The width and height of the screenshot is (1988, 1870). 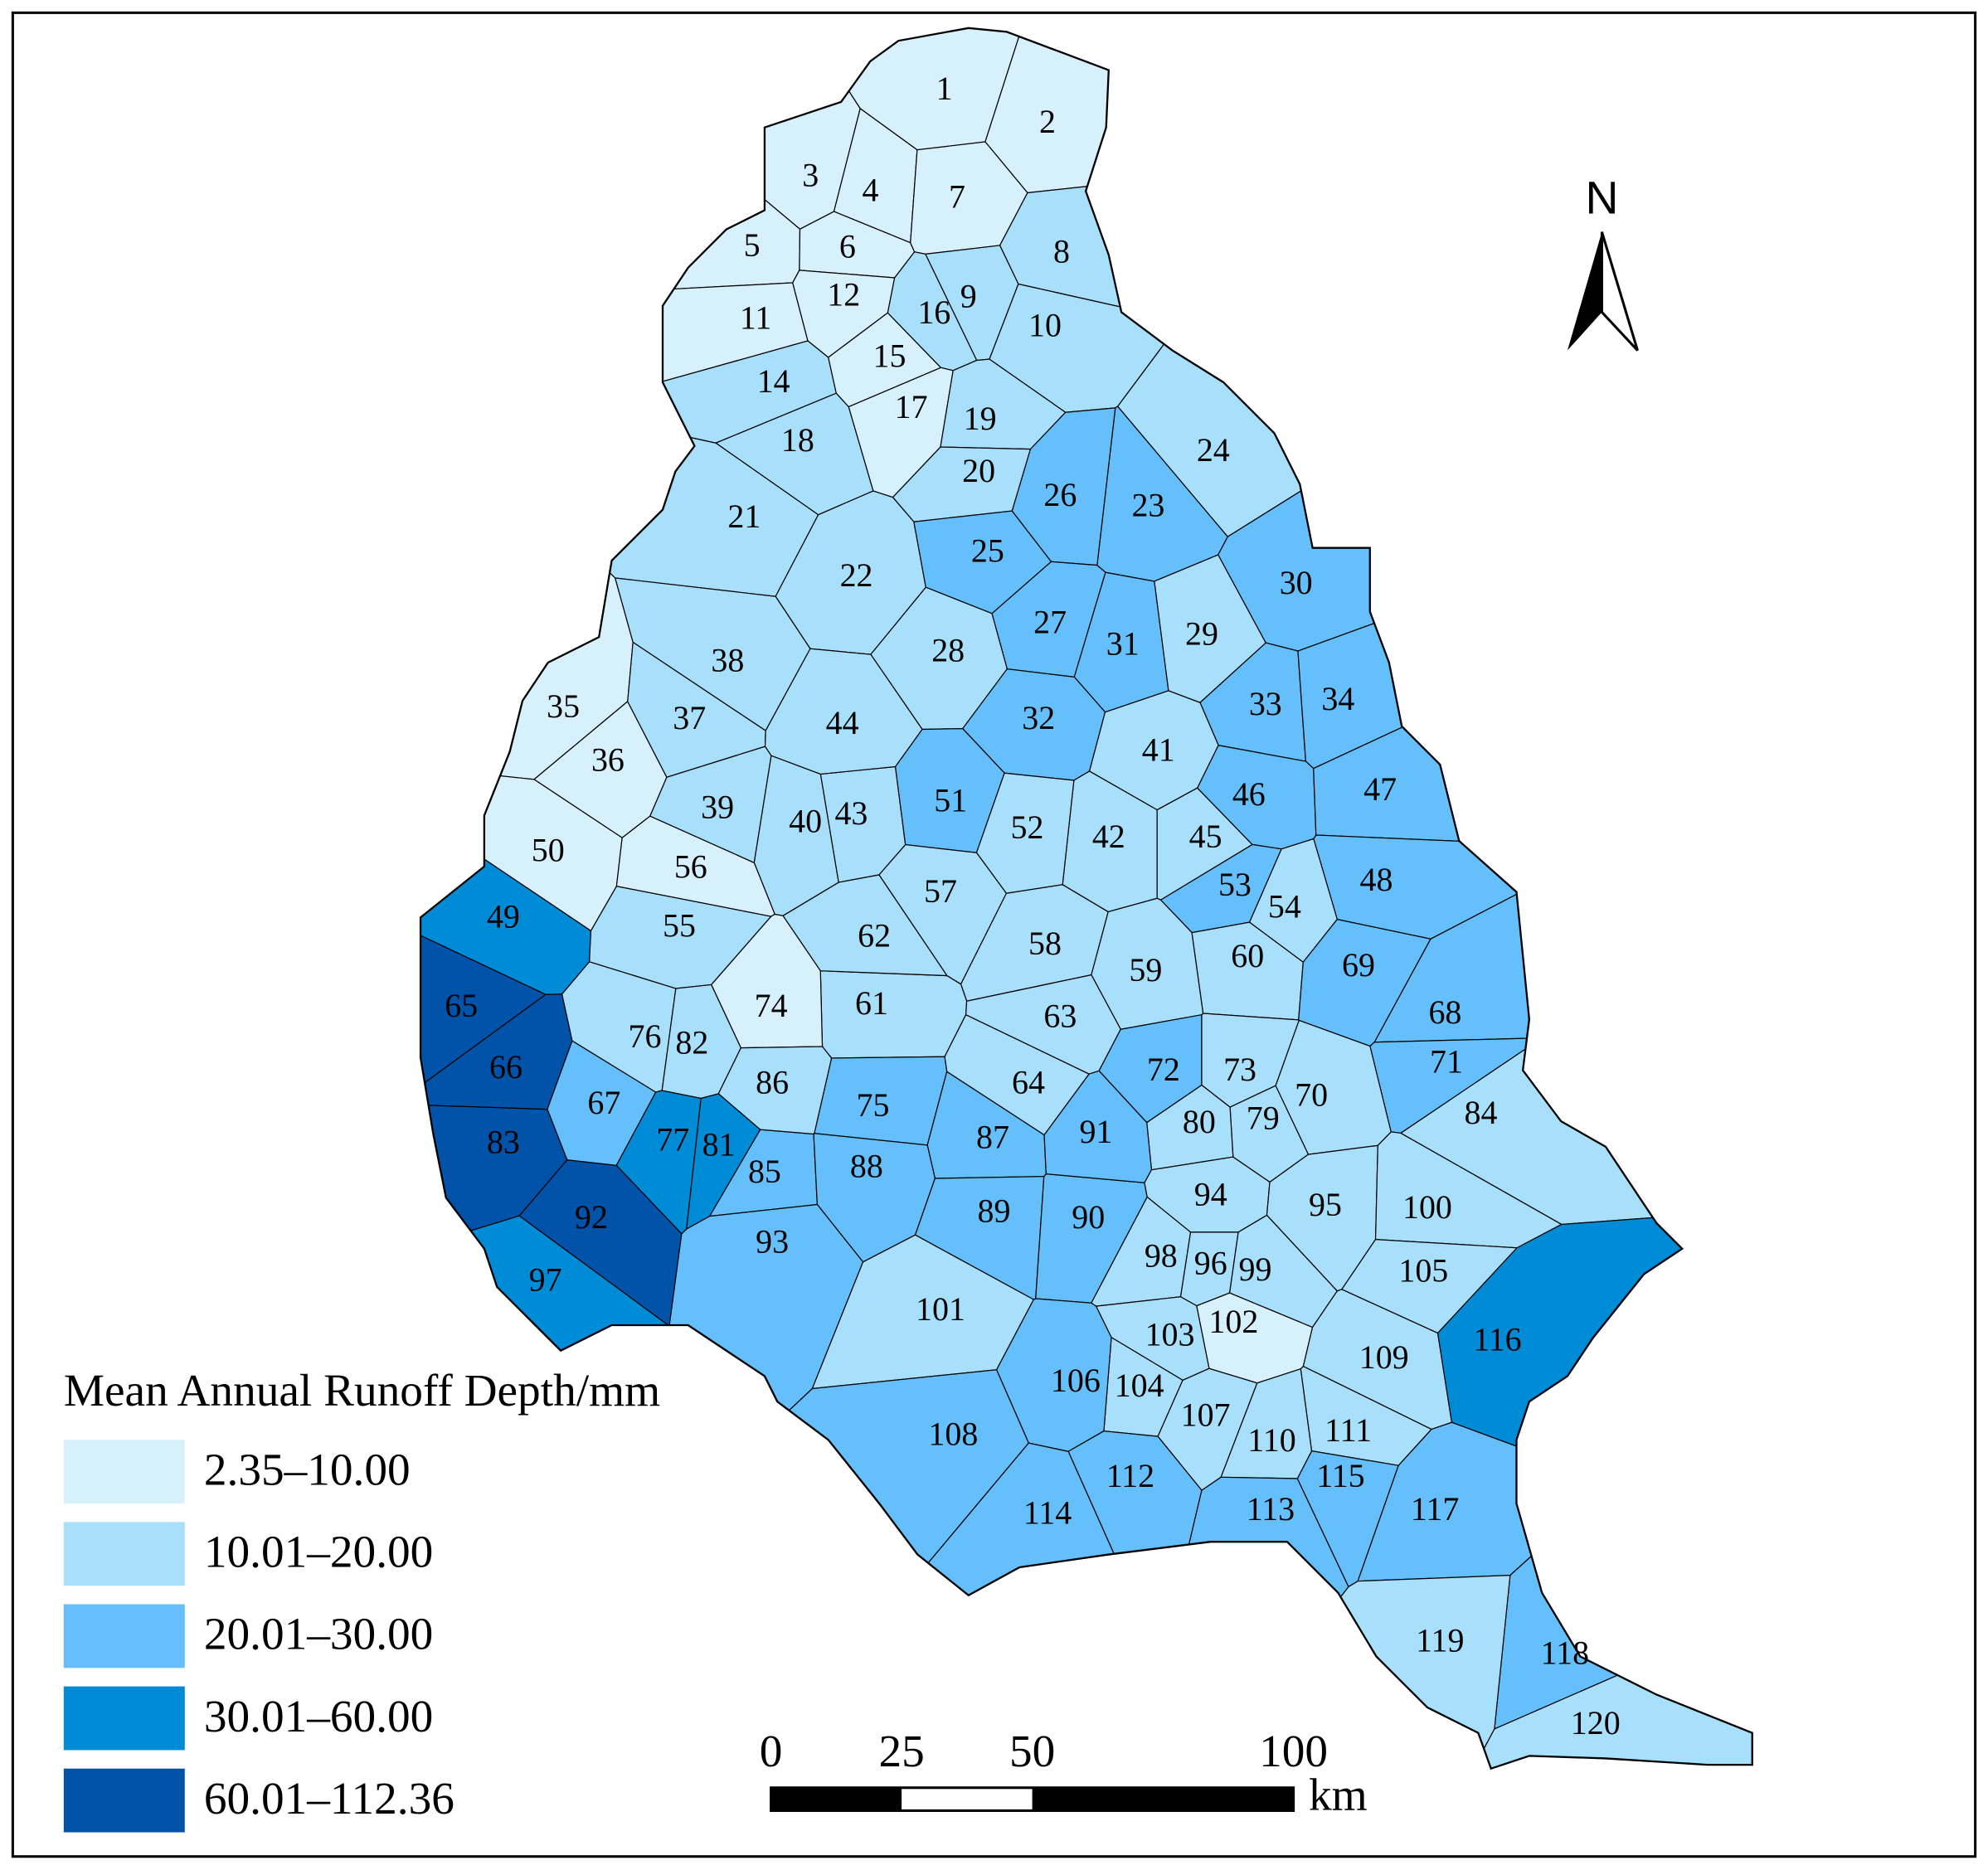 I want to click on basin-label: 61, so click(x=871, y=1003).